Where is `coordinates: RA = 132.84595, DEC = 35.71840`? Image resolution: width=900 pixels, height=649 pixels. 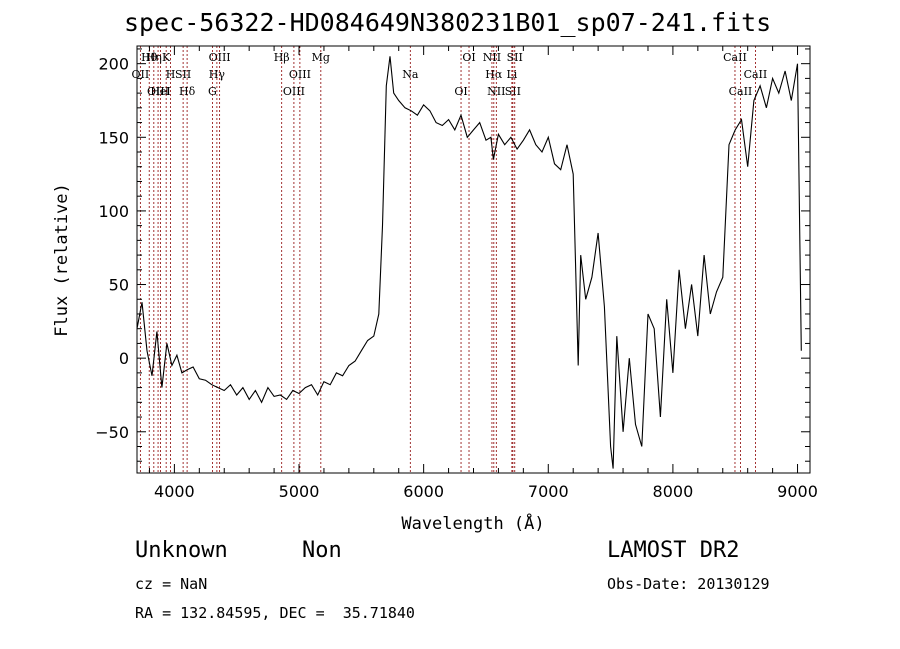
coordinates: RA = 132.84595, DEC = 35.71840 is located at coordinates (275, 613).